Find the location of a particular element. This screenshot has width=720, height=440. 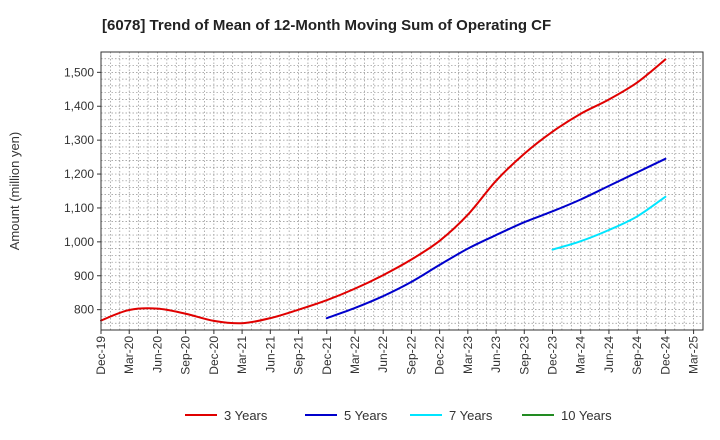

x-tick-label: Jun-20 is located at coordinates (157, 354).